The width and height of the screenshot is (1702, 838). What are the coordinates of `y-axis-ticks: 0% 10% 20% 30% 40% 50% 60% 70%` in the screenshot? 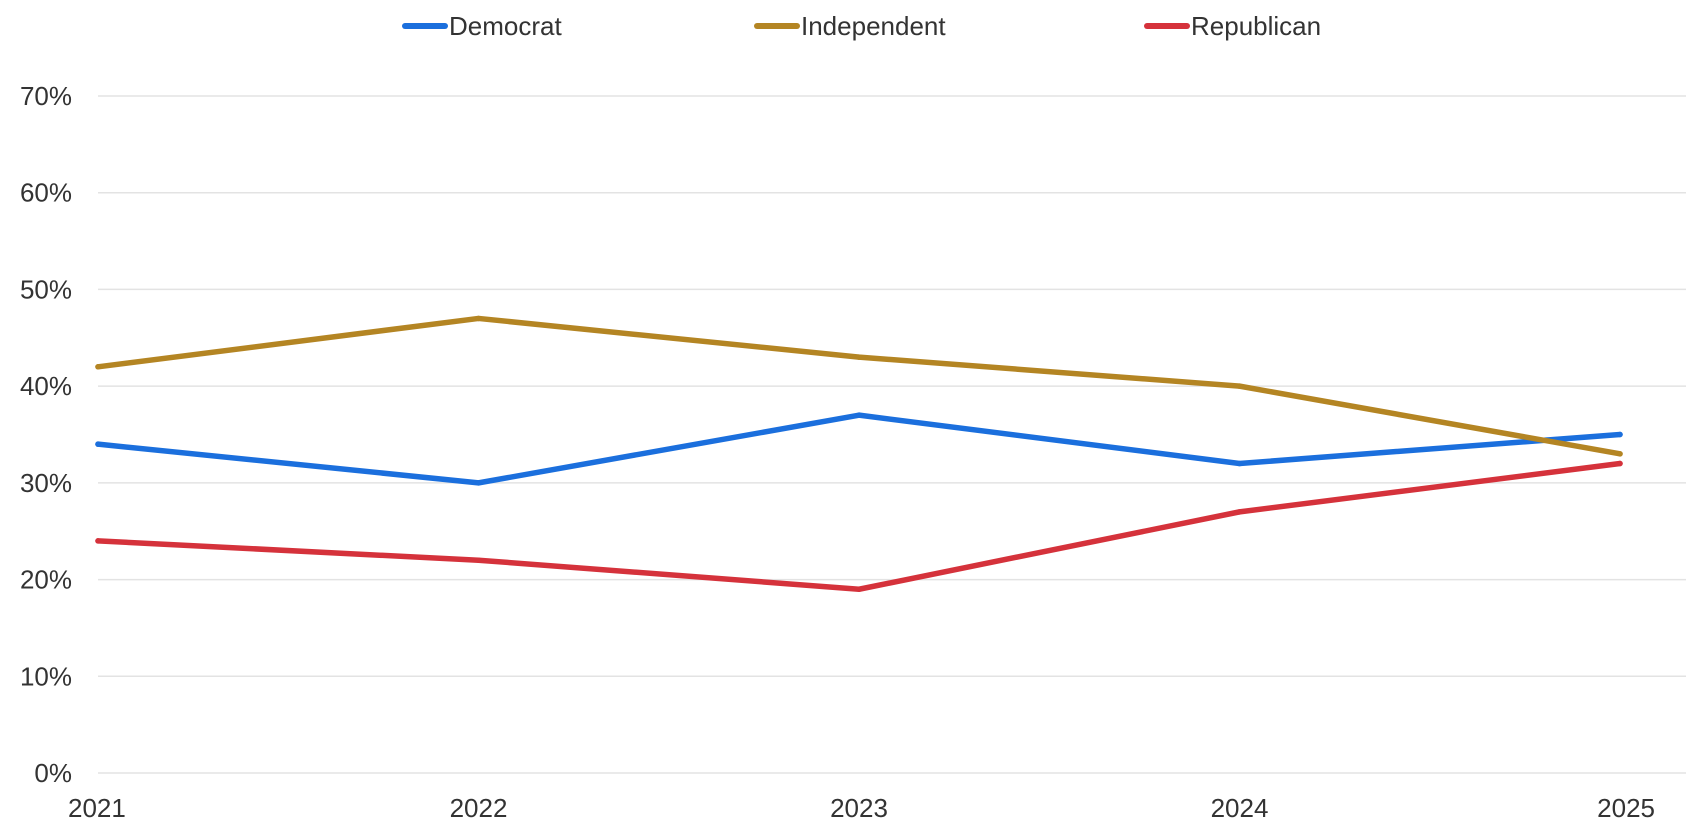 It's located at (46, 434).